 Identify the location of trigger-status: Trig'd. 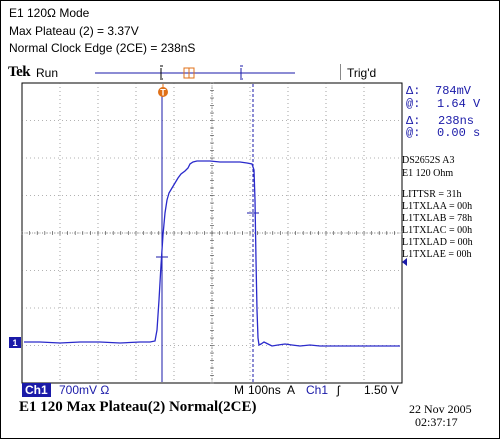
(362, 73).